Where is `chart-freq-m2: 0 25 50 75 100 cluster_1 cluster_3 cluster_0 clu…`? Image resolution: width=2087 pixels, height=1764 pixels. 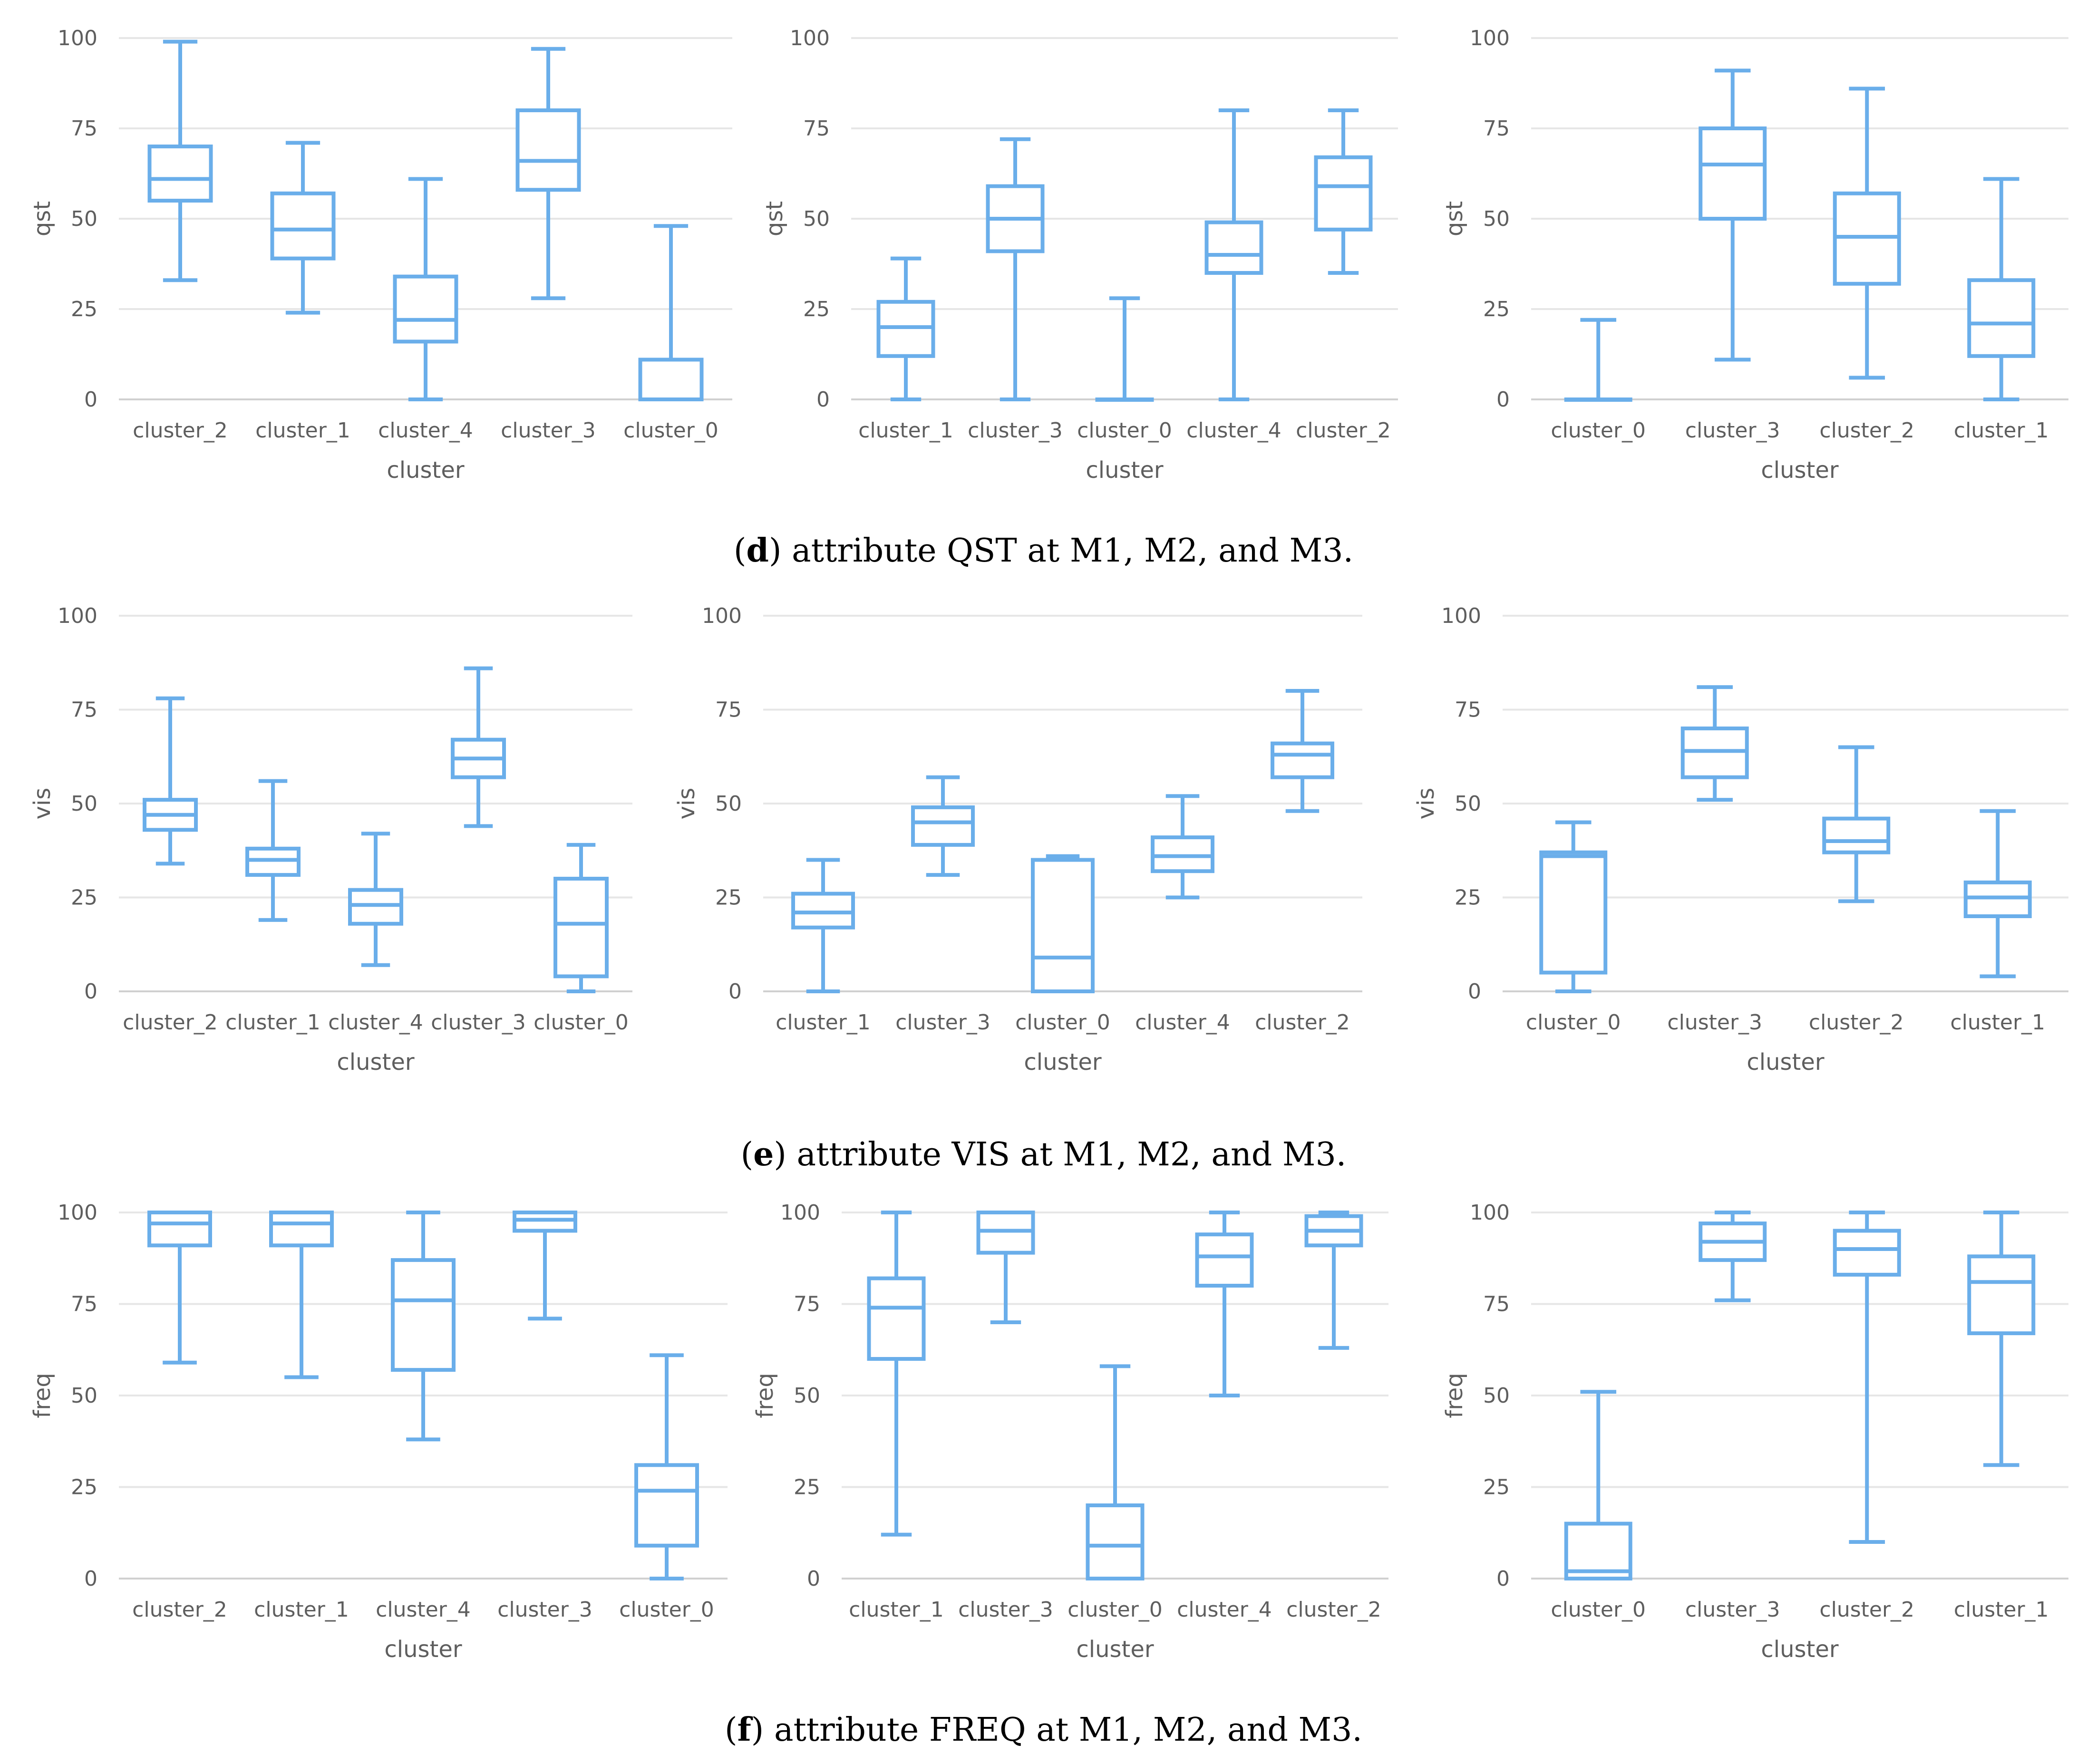 chart-freq-m2: 0 25 50 75 100 cluster_1 cluster_3 cluster_0 clu… is located at coordinates (1065, 1436).